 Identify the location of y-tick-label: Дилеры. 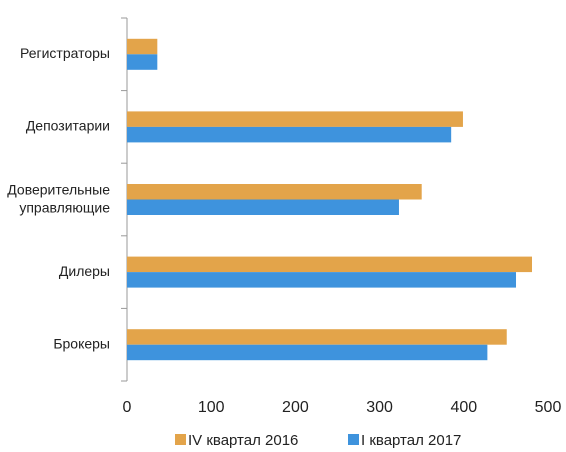
(84, 271).